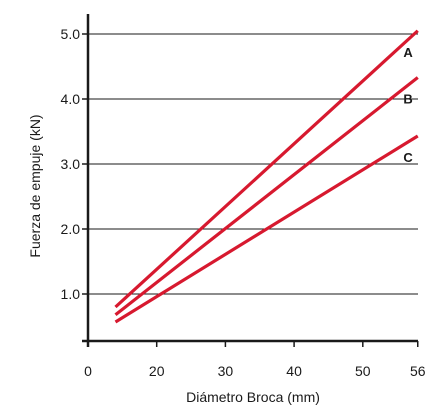 The height and width of the screenshot is (408, 438). I want to click on series-label-C: C, so click(408, 157).